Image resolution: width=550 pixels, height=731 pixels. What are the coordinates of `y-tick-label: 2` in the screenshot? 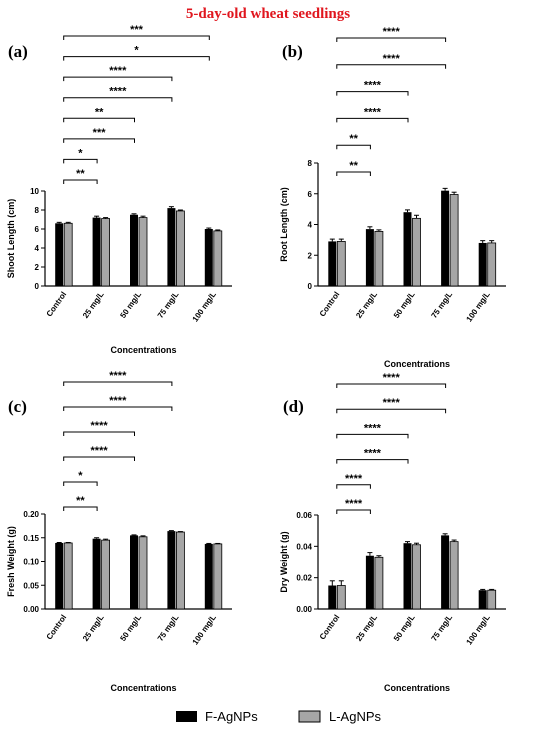 It's located at (310, 255).